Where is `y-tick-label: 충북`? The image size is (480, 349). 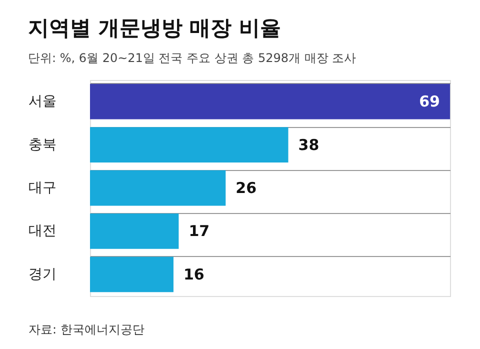
y-tick-label: 충북 is located at coordinates (42, 144).